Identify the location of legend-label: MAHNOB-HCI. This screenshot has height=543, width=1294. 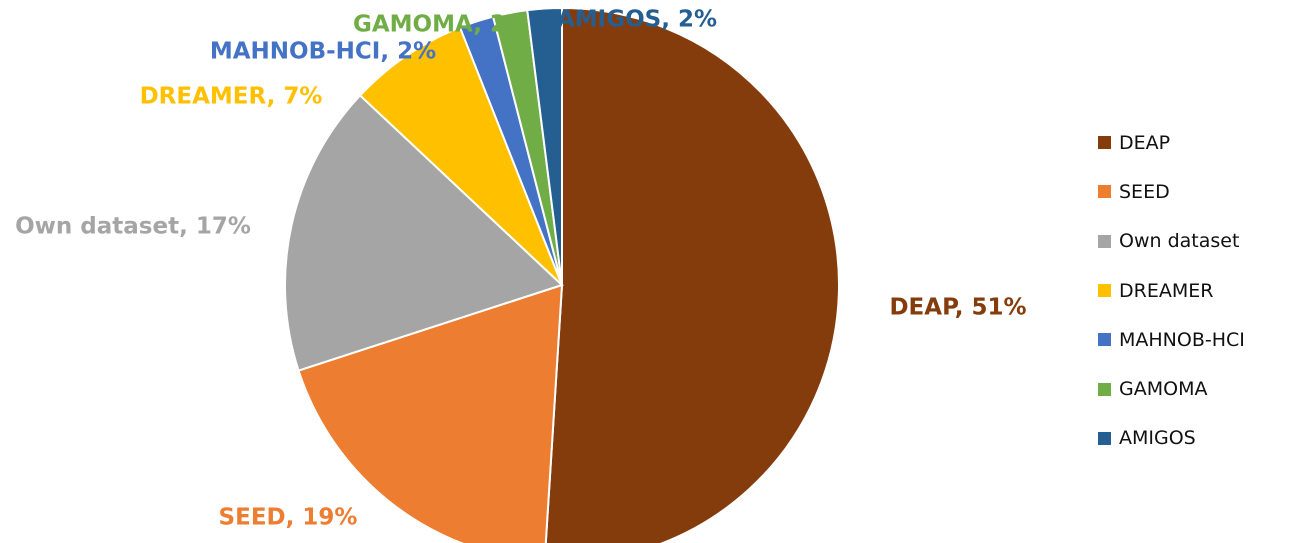
(1182, 339).